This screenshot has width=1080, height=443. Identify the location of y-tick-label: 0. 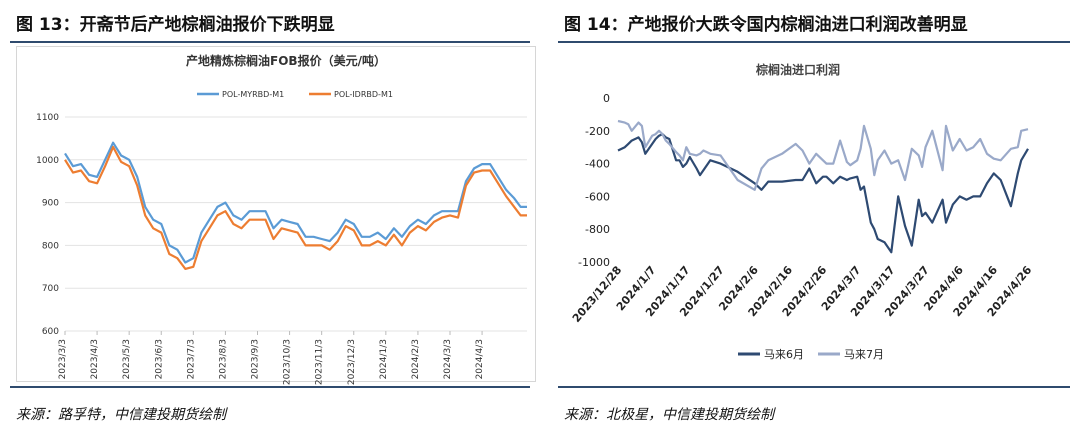
(606, 98).